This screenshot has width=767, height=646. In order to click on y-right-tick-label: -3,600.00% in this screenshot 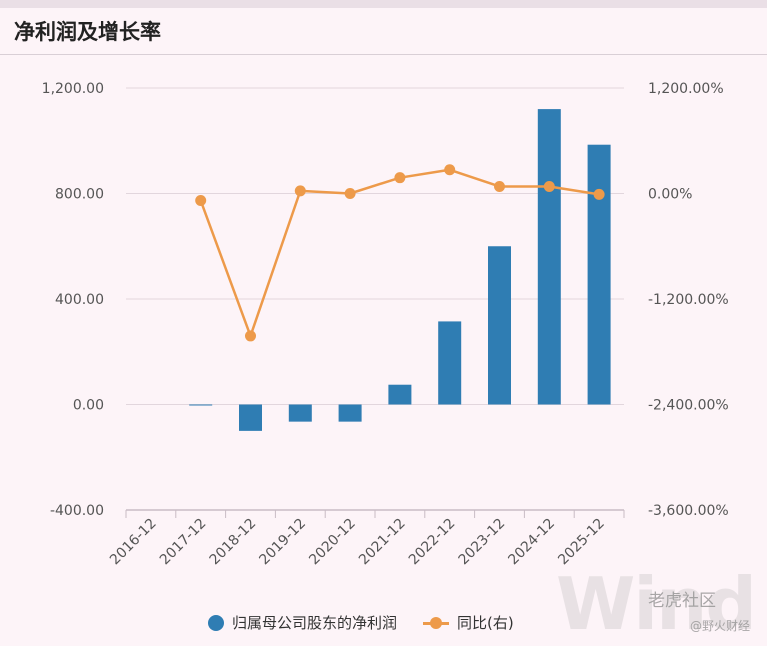, I will do `click(688, 511)`.